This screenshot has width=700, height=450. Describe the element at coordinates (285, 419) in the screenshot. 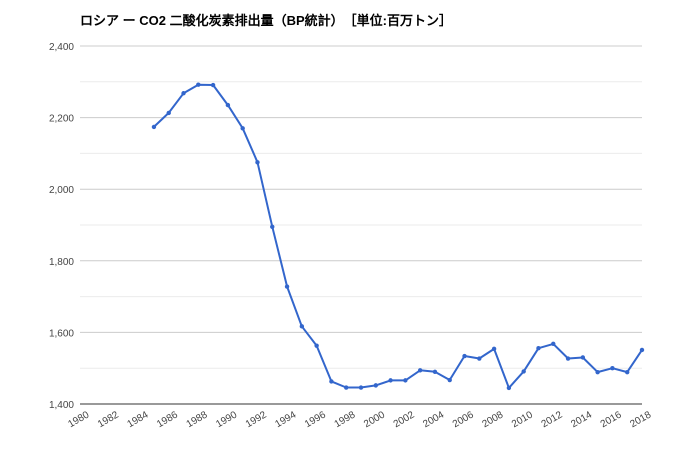

I see `x-tick-label: 1994` at that location.